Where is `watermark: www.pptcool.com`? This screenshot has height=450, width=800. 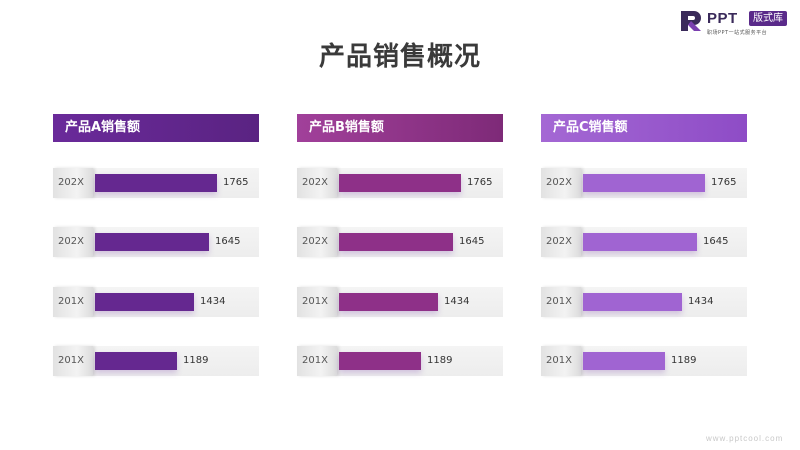 watermark: www.pptcool.com is located at coordinates (745, 438).